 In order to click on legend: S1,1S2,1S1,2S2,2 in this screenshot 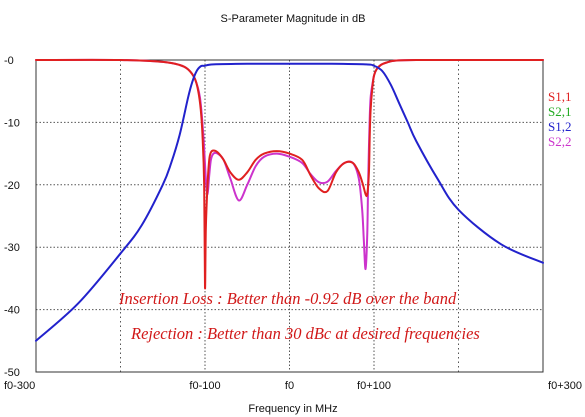, I will do `click(559, 119)`.